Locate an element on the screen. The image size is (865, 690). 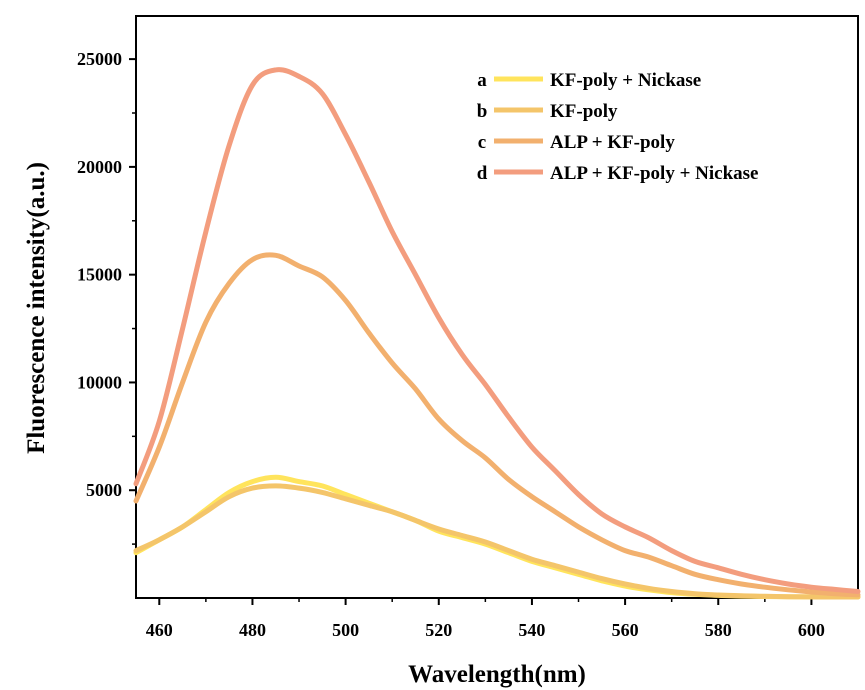
legend-label-b: KF-poly is located at coordinates (584, 111).